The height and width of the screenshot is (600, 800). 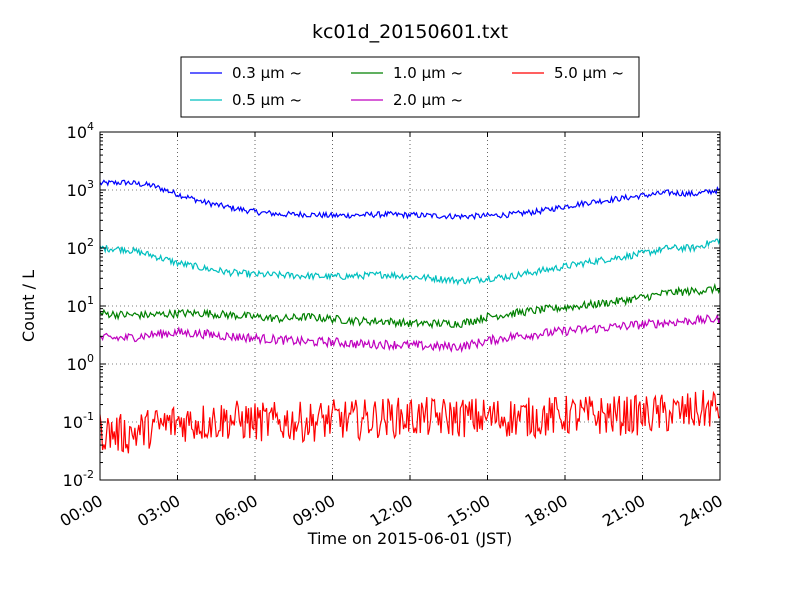 What do you see at coordinates (78, 421) in the screenshot?
I see `y-tick-label: 10⁻¹` at bounding box center [78, 421].